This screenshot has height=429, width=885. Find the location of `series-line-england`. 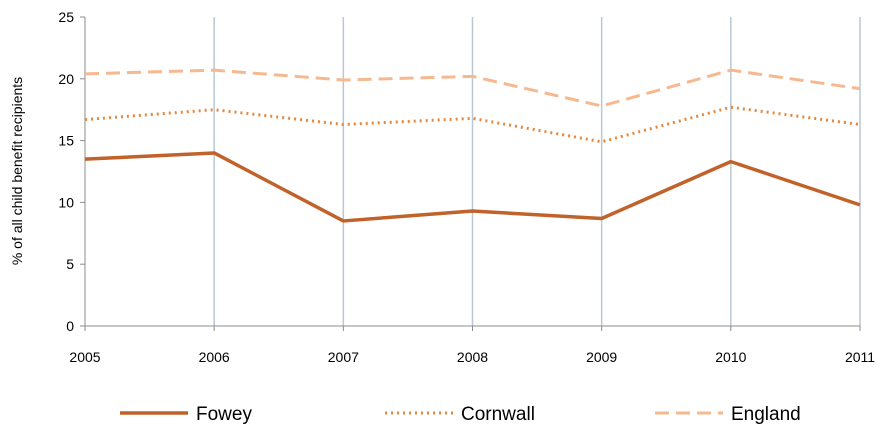

series-line-england is located at coordinates (472, 88).